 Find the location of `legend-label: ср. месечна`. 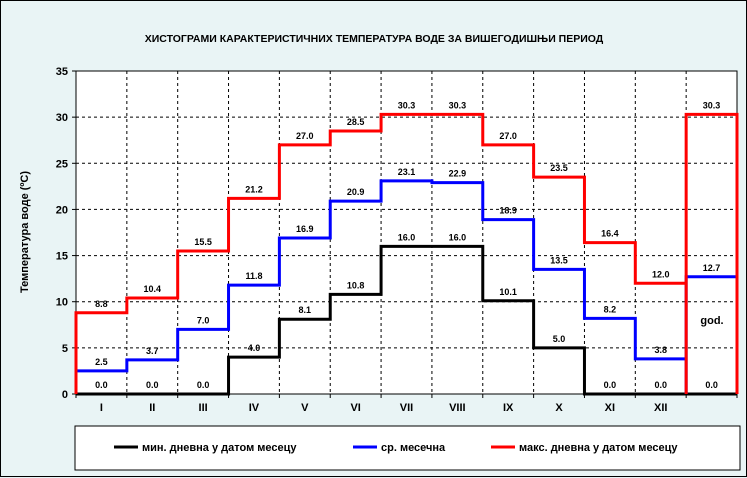

legend-label: ср. месечна is located at coordinates (413, 448).